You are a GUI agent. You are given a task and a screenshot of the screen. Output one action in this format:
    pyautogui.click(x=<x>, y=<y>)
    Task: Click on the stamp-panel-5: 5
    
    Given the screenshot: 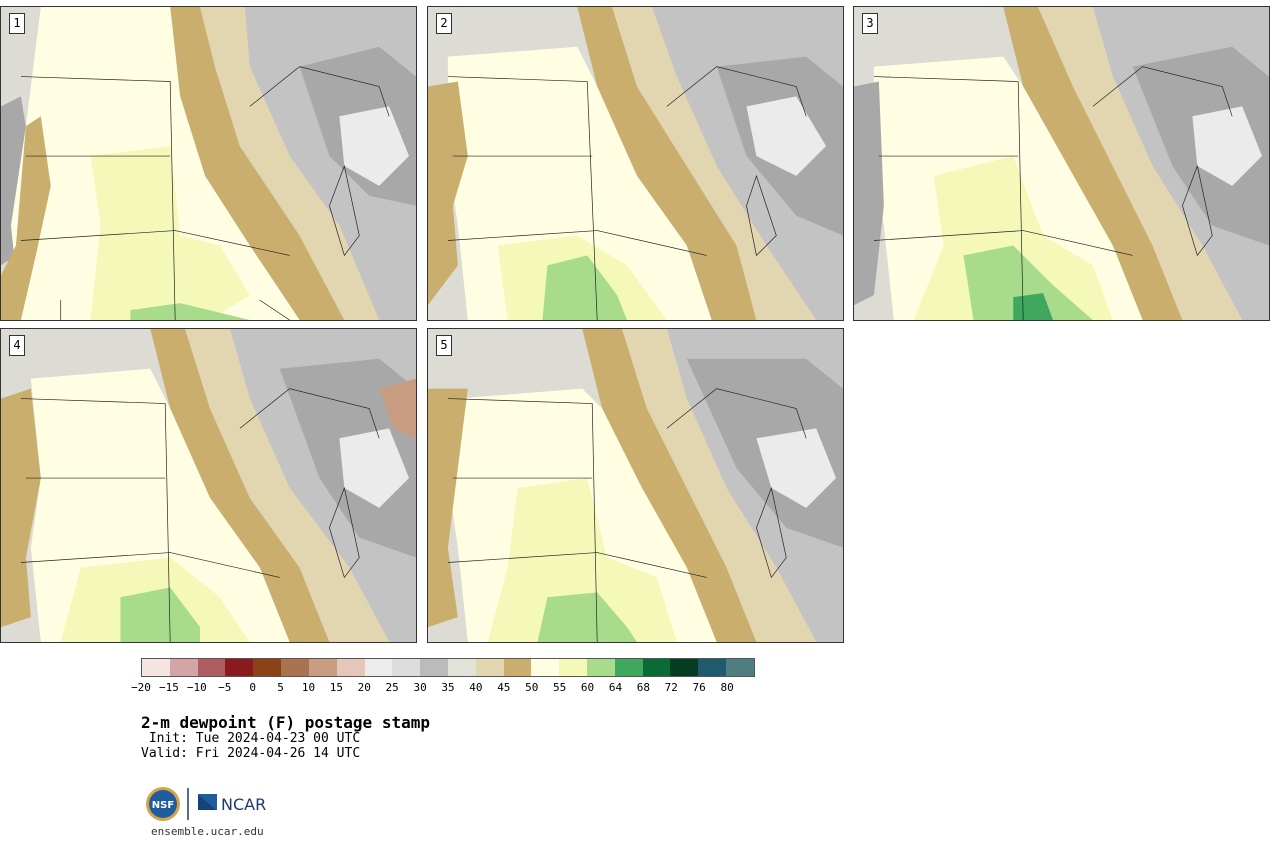 What is the action you would take?
    pyautogui.click(x=635, y=485)
    